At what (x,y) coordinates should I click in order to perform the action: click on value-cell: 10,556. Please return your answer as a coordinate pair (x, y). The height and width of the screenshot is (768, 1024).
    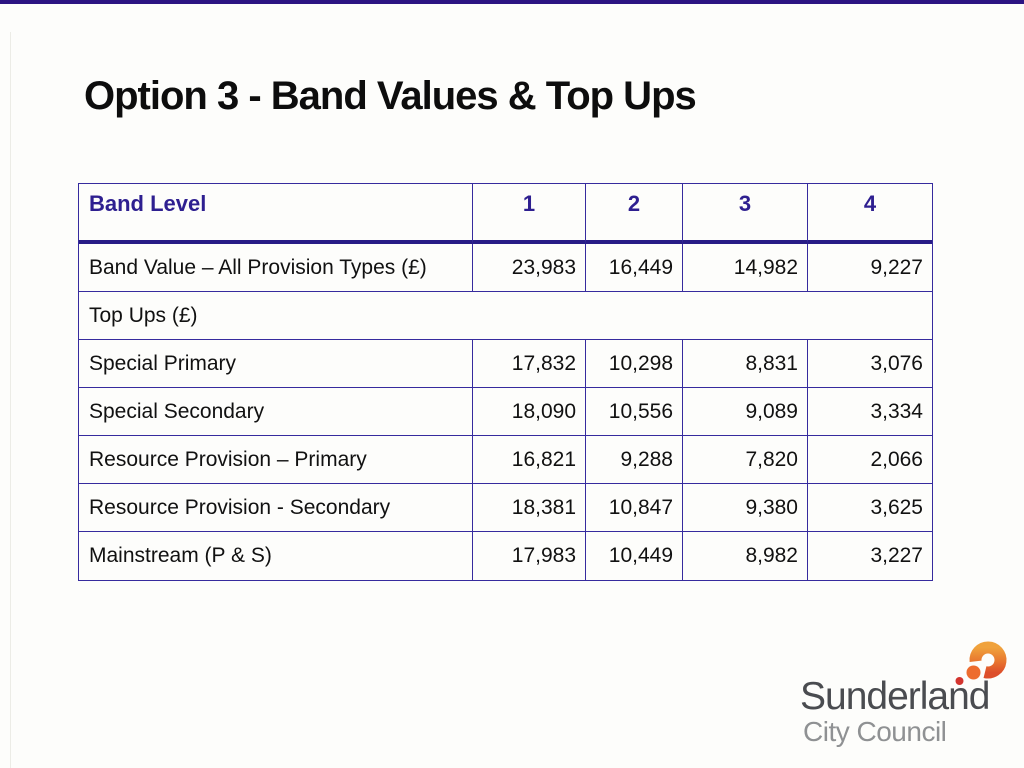
    Looking at the image, I should click on (634, 412).